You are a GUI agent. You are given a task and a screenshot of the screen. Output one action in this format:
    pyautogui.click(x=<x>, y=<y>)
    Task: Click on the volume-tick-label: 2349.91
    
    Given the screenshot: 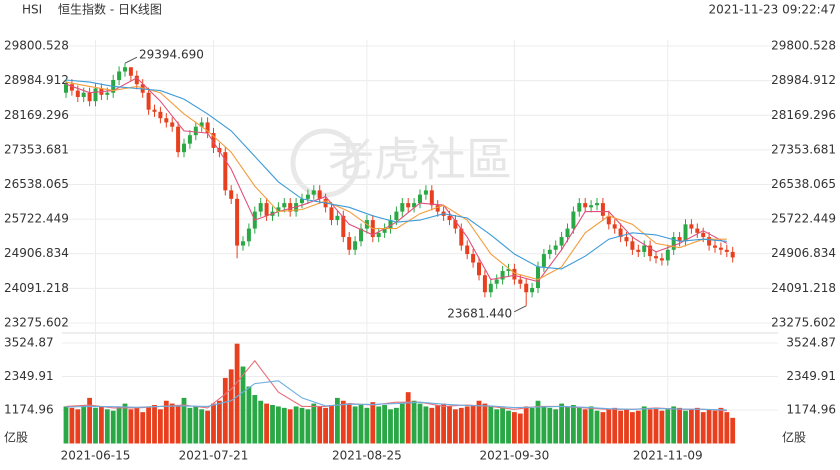 What is the action you would take?
    pyautogui.click(x=29, y=376)
    